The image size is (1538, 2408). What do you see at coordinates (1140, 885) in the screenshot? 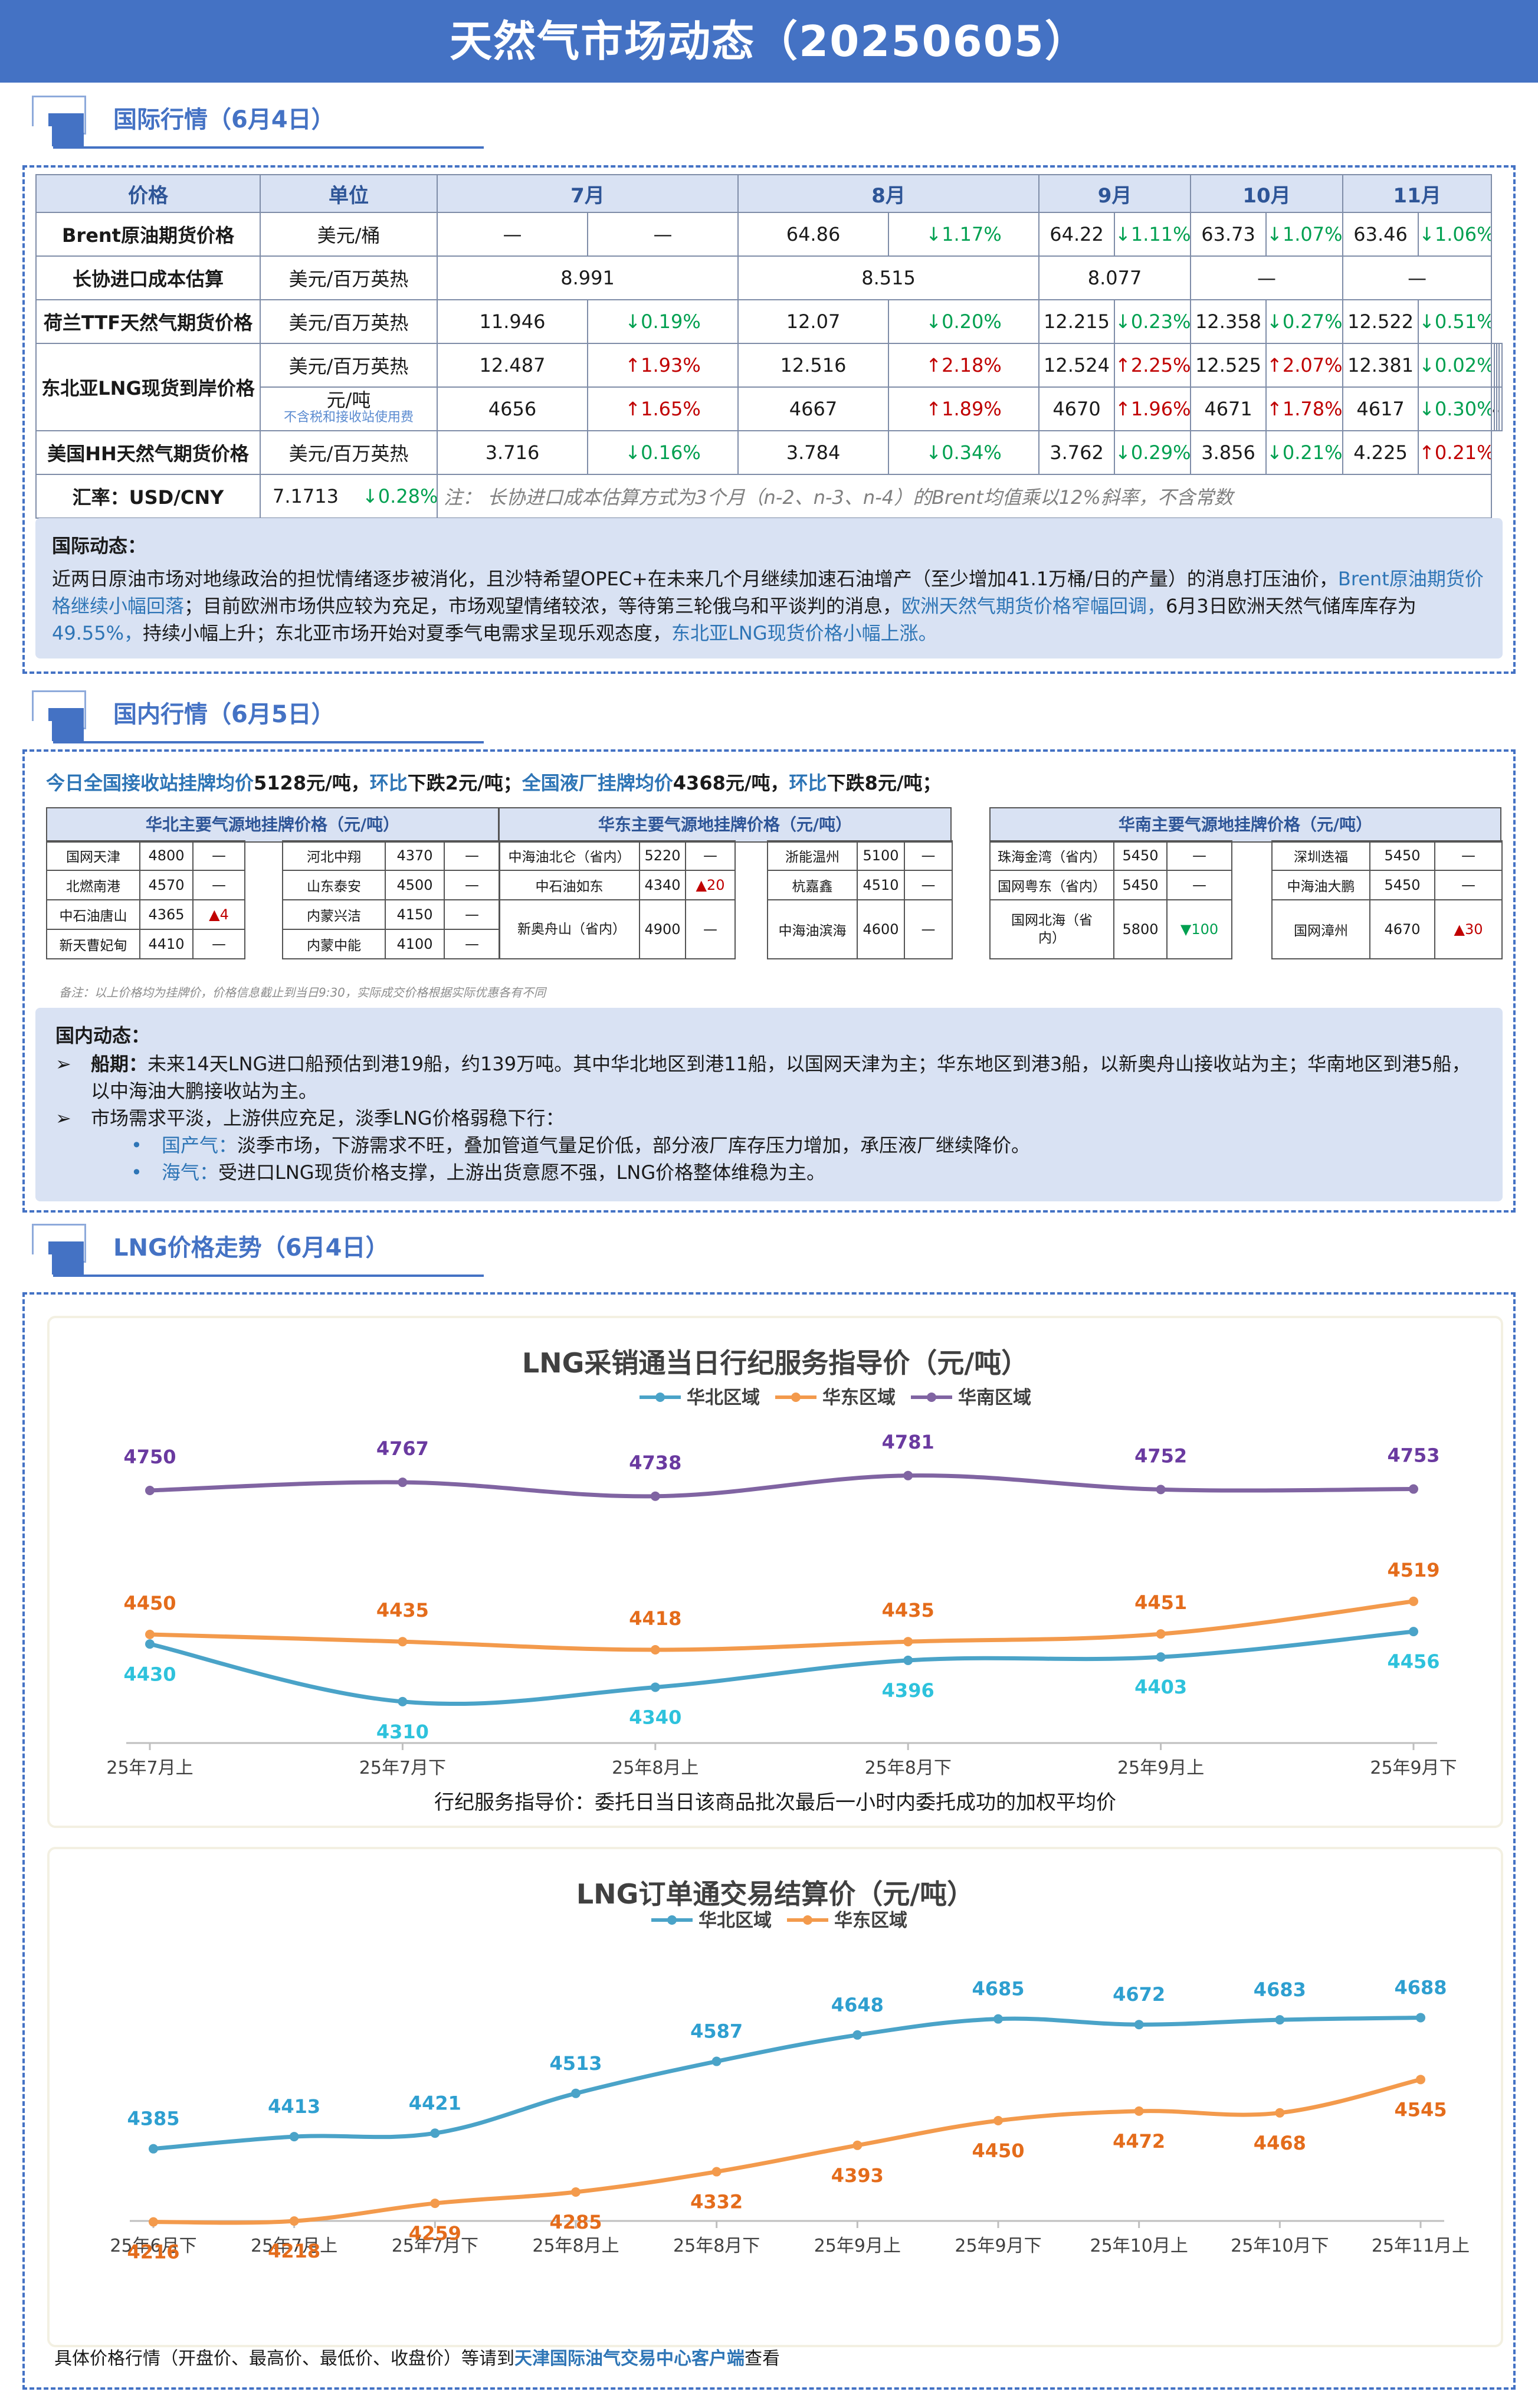
I see `source-price: 5450` at bounding box center [1140, 885].